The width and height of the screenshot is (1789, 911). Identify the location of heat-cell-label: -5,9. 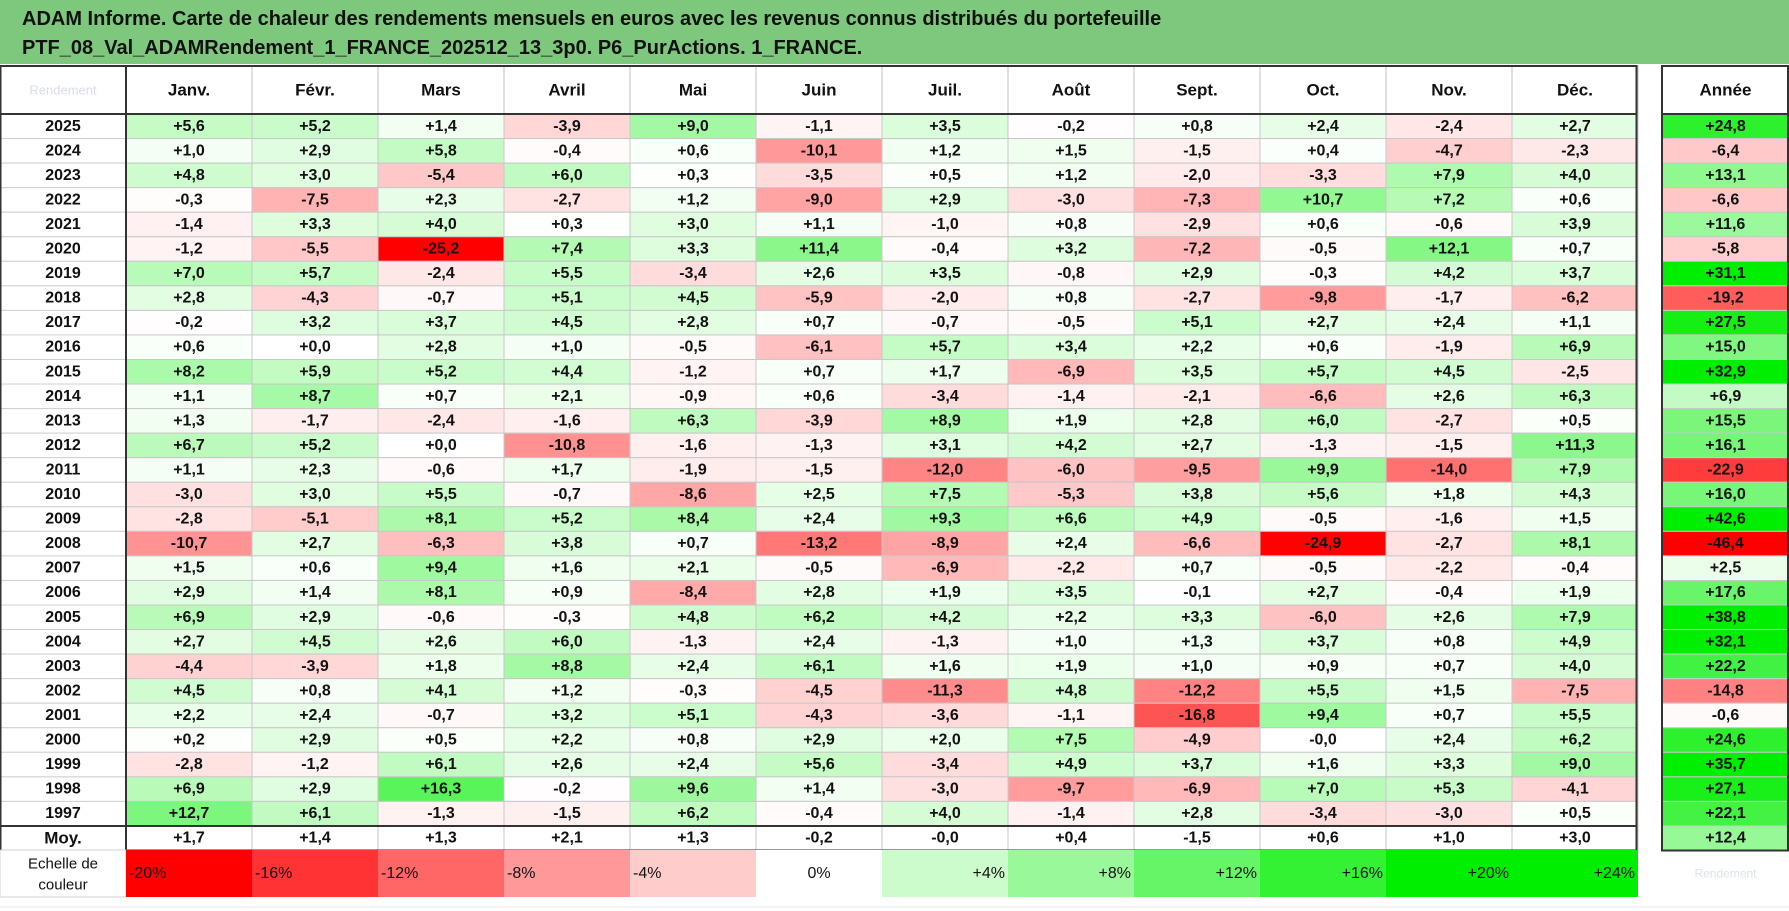
(819, 298).